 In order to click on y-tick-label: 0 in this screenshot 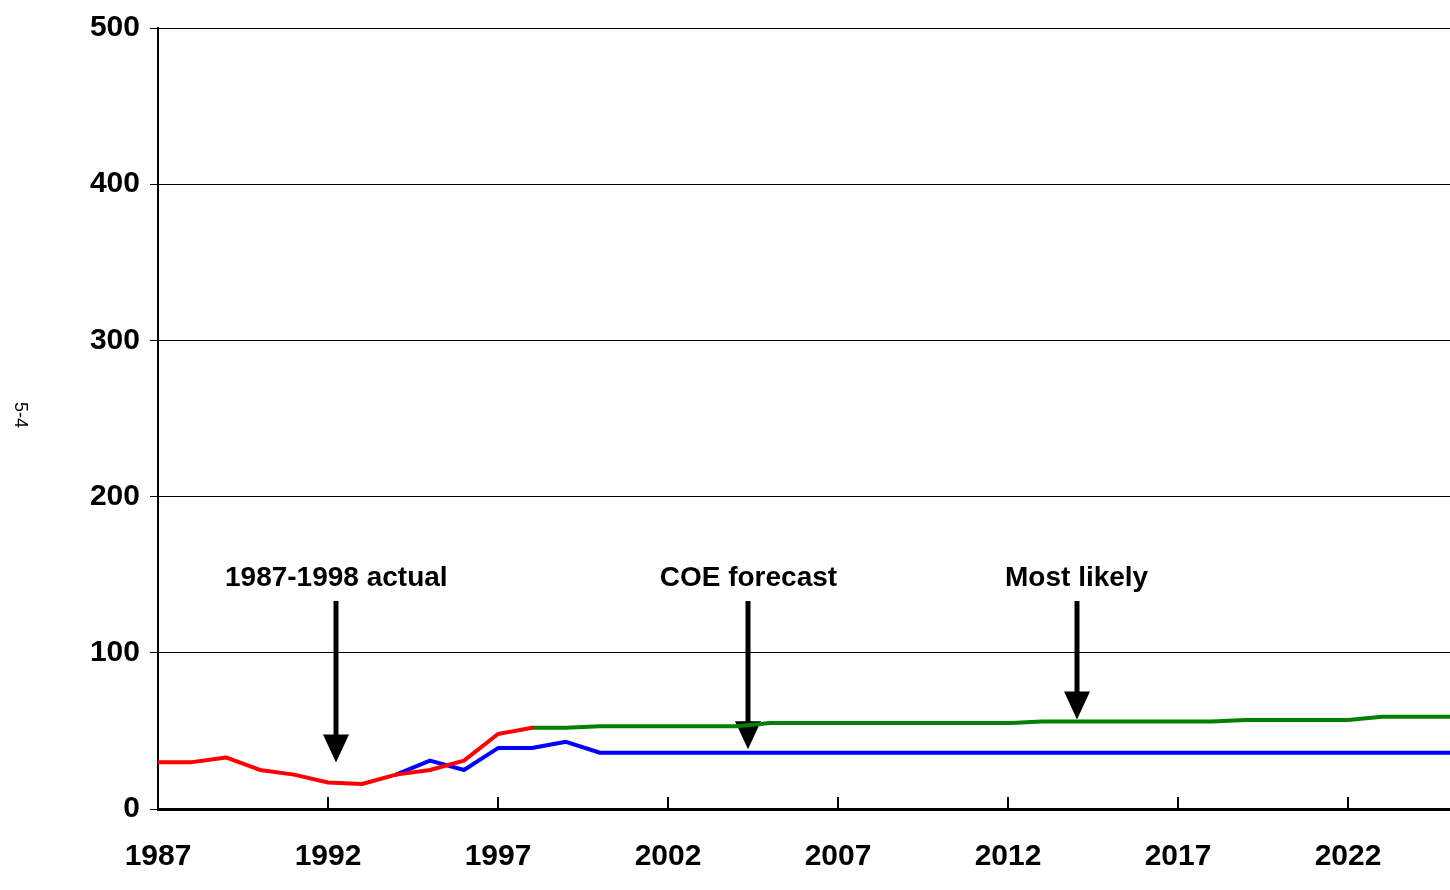, I will do `click(131, 807)`.